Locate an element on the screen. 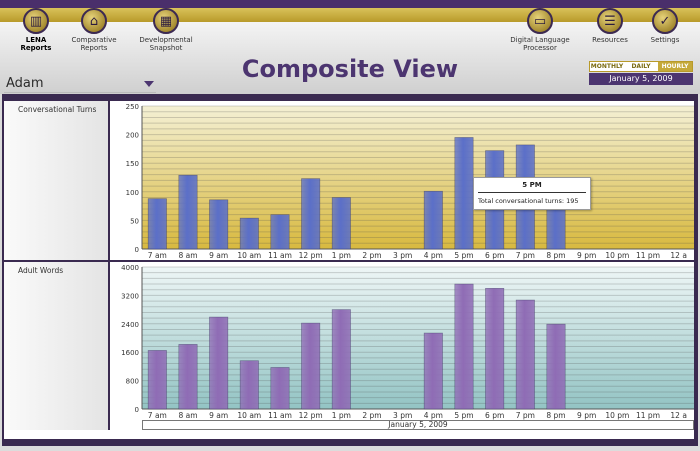  x-tick-label: 11 pm is located at coordinates (648, 415).